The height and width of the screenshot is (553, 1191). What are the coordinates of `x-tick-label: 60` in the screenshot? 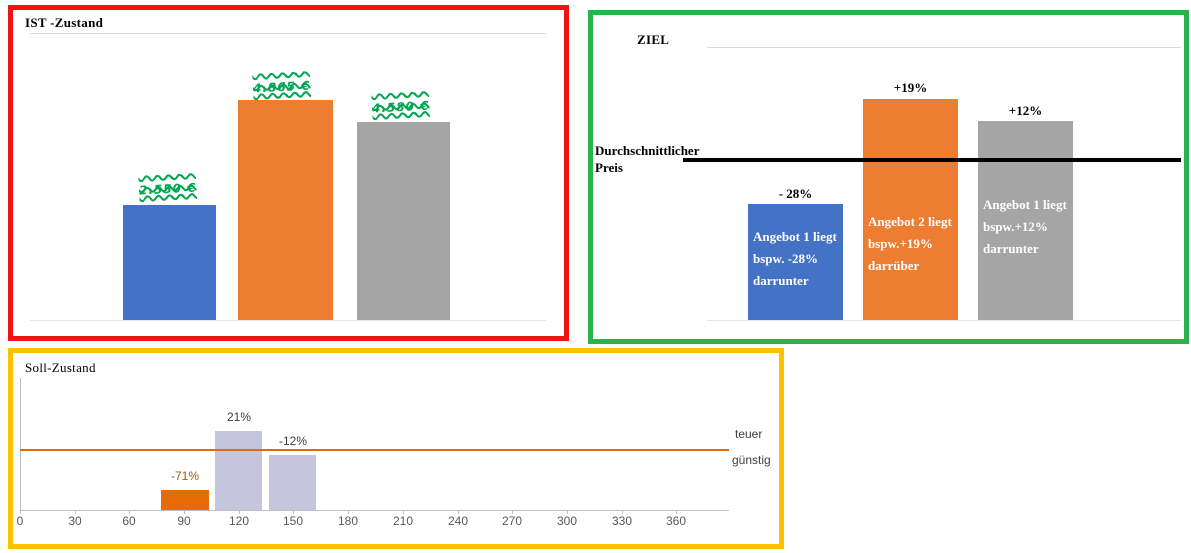 It's located at (129, 519).